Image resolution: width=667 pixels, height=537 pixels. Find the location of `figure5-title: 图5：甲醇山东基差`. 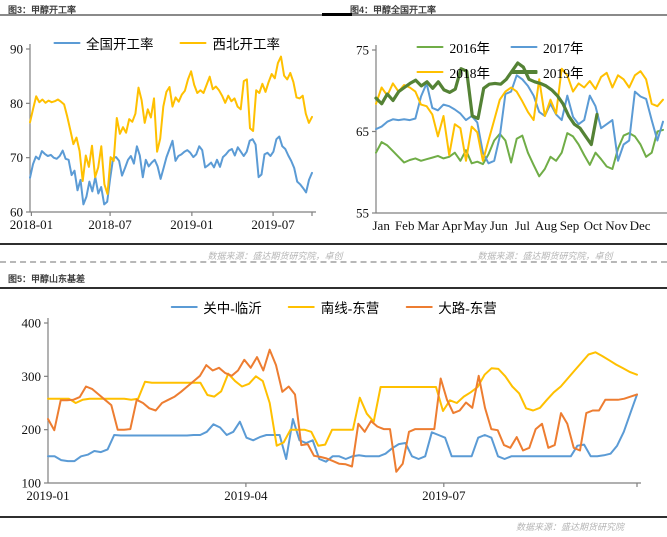

figure5-title: 图5：甲醇山东基差 is located at coordinates (47, 279).